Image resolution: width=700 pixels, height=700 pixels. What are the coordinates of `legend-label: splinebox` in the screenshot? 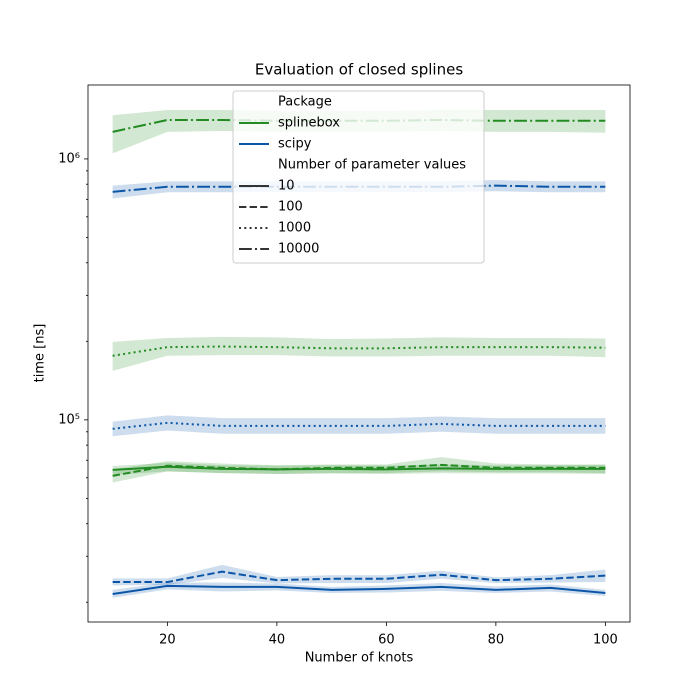 It's located at (309, 123).